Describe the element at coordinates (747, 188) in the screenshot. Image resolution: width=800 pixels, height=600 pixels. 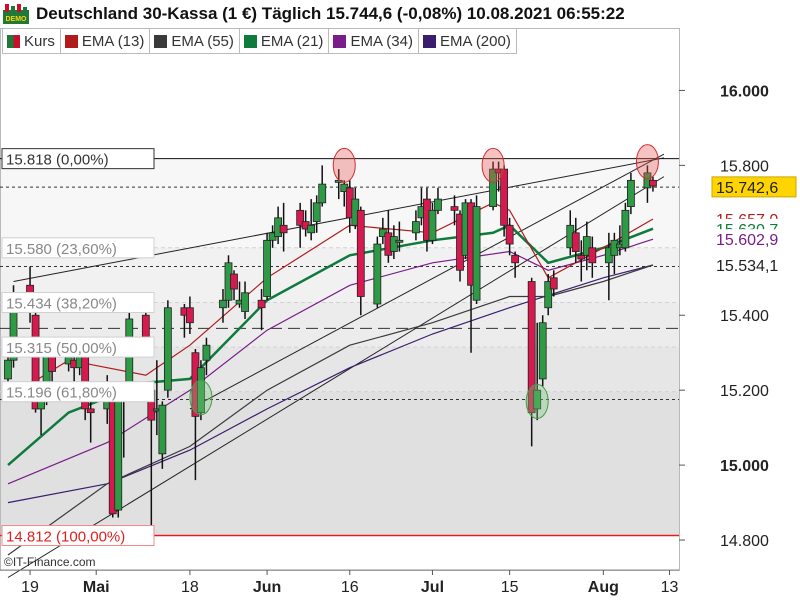
I see `price-tag-label: 15.742,6` at that location.